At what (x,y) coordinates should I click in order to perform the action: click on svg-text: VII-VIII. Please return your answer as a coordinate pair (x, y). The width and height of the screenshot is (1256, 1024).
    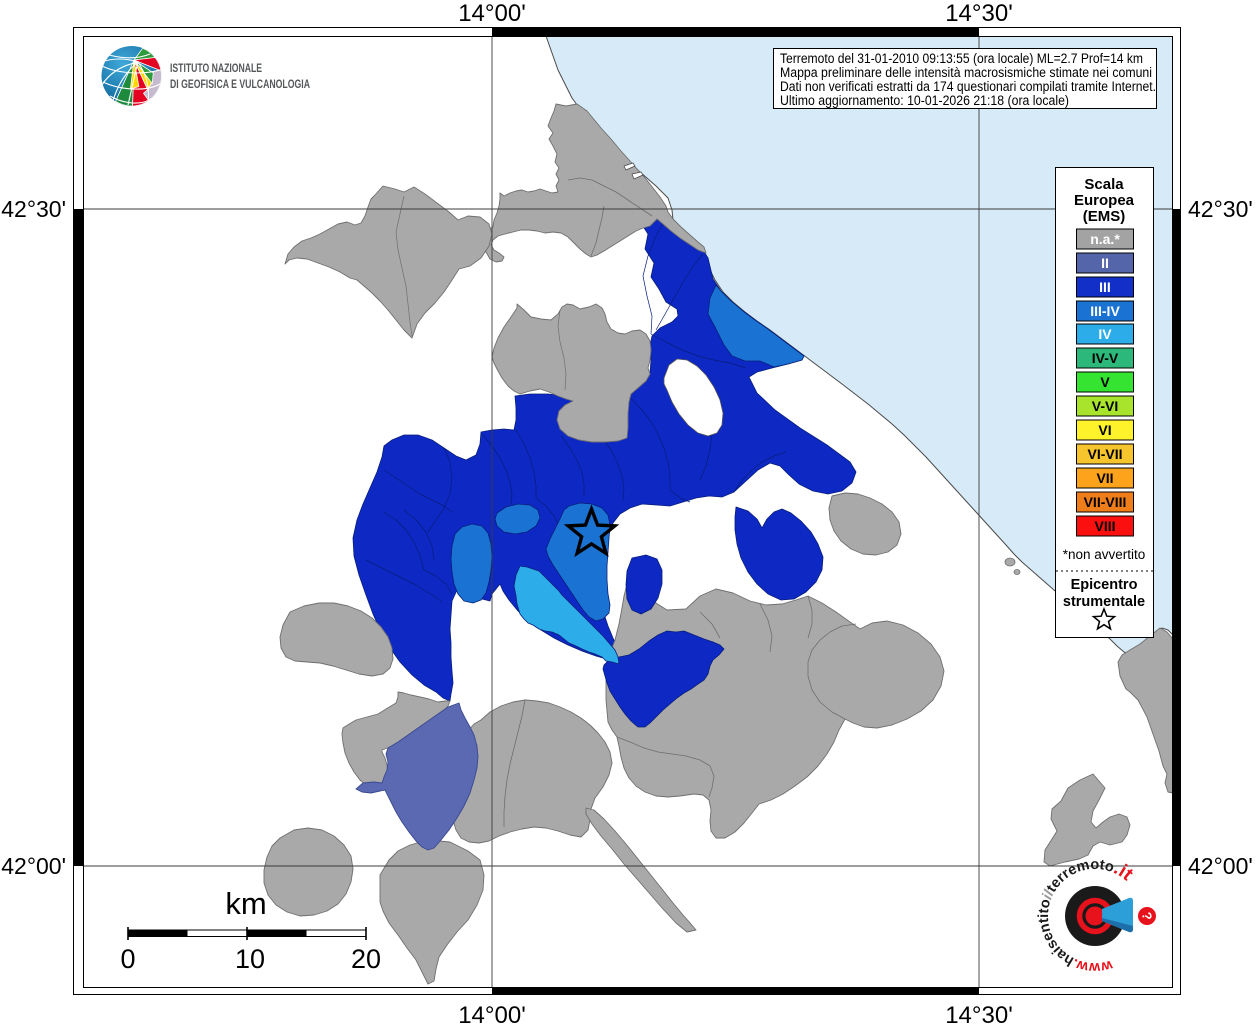
    Looking at the image, I should click on (1105, 502).